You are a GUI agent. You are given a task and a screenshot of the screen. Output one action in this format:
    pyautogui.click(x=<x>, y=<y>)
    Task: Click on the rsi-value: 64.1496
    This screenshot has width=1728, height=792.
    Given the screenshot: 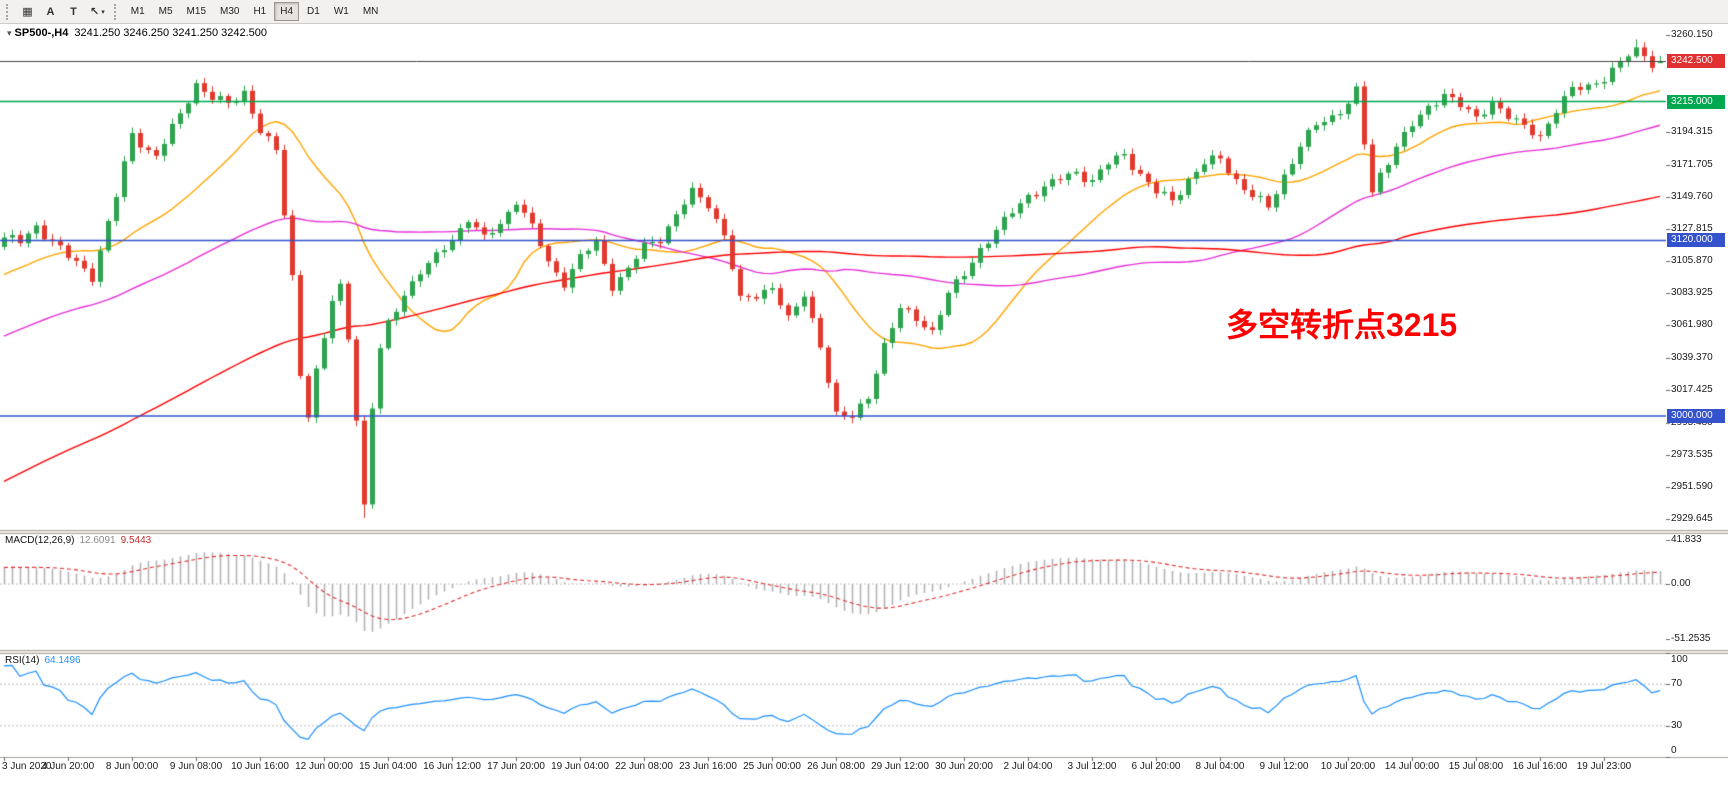 What is the action you would take?
    pyautogui.click(x=62, y=660)
    